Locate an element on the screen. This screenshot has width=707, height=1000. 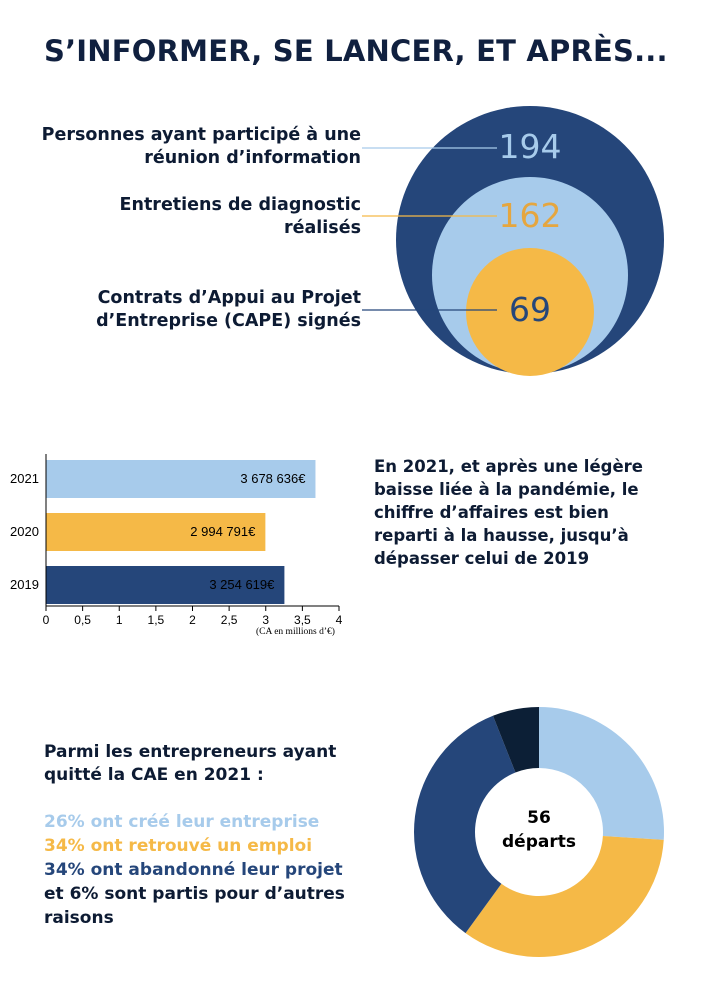
bar-value-label-2020: 2 994 791€ is located at coordinates (223, 531).